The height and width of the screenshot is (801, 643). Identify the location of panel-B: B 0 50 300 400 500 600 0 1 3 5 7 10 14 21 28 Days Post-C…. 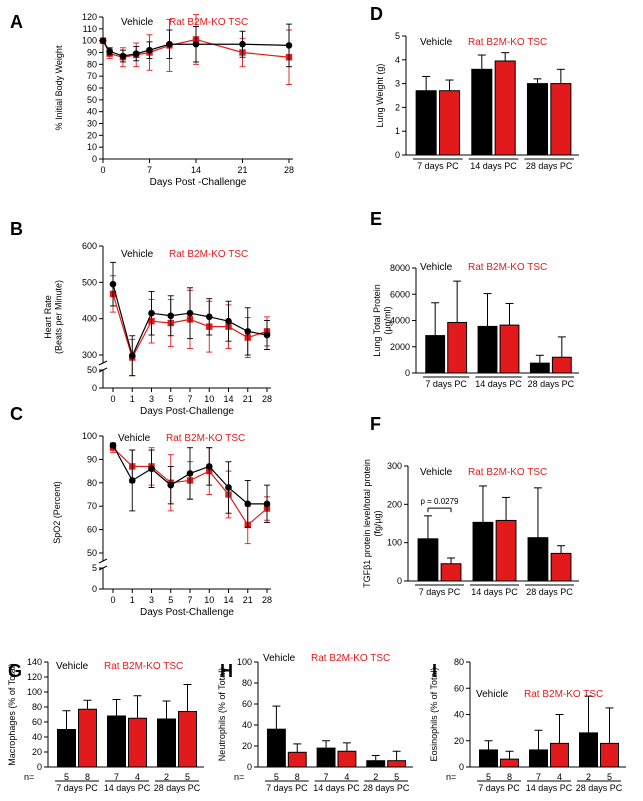
(141, 318).